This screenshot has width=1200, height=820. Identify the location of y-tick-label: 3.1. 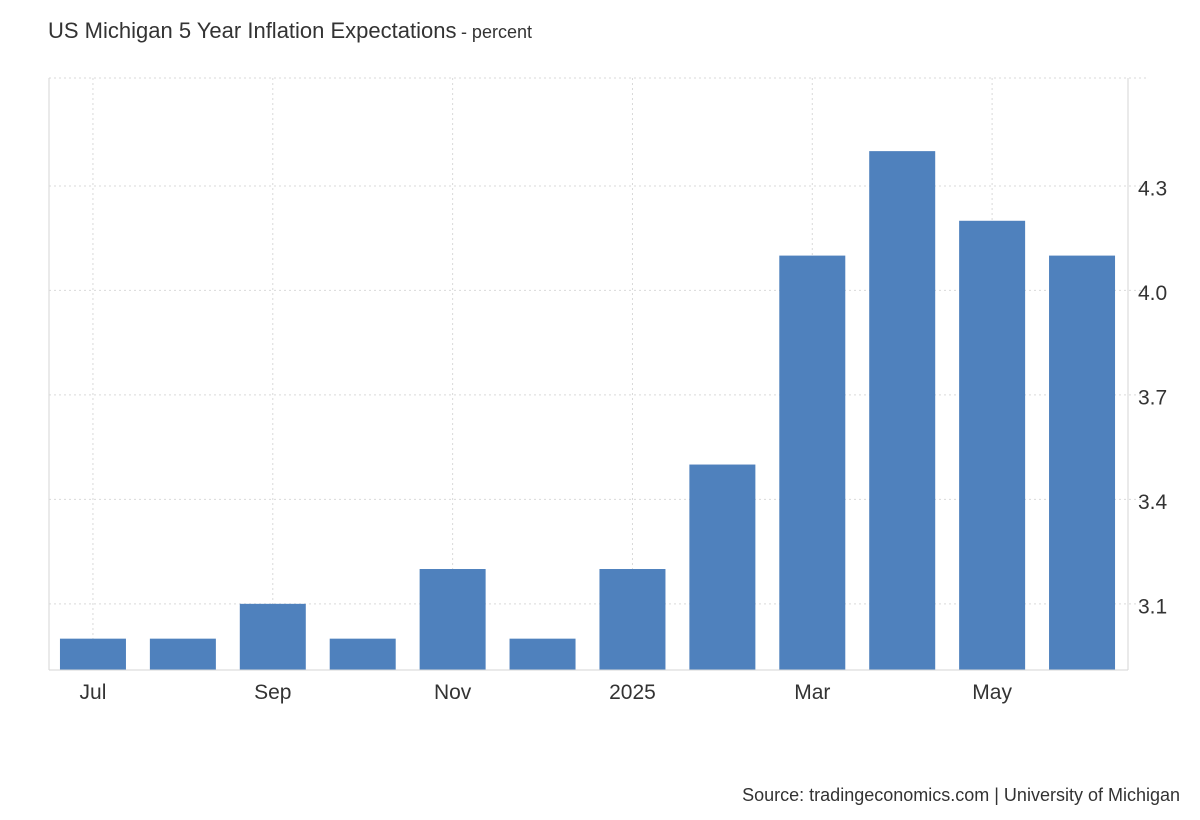
(1152, 606).